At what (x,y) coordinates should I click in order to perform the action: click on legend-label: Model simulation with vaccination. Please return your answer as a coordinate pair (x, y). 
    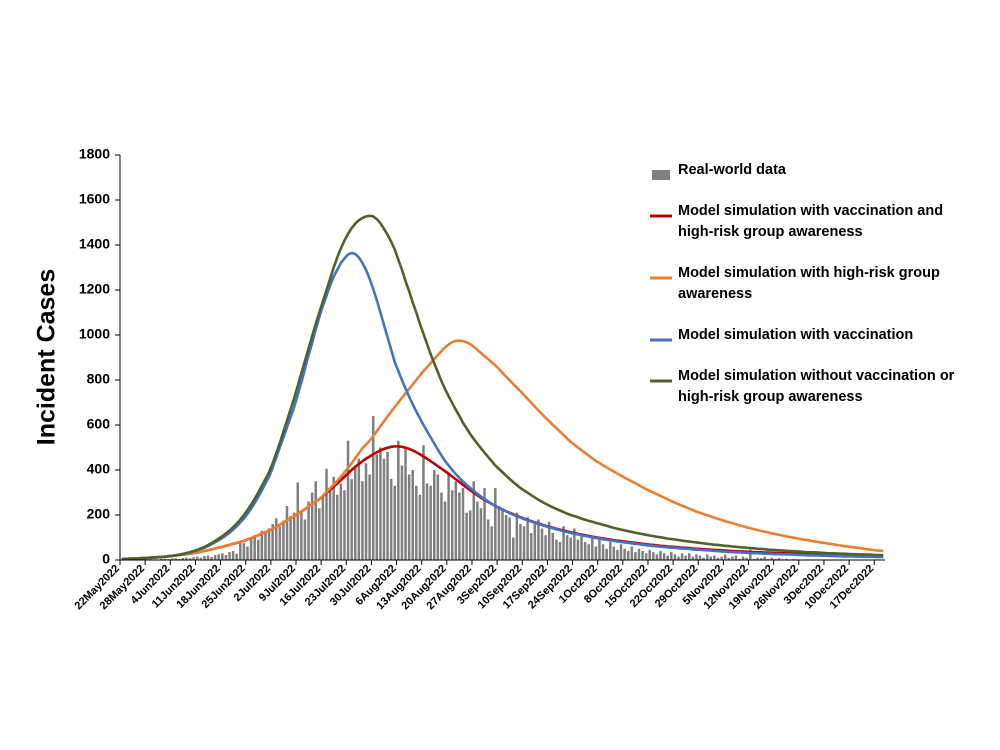
    Looking at the image, I should click on (796, 335).